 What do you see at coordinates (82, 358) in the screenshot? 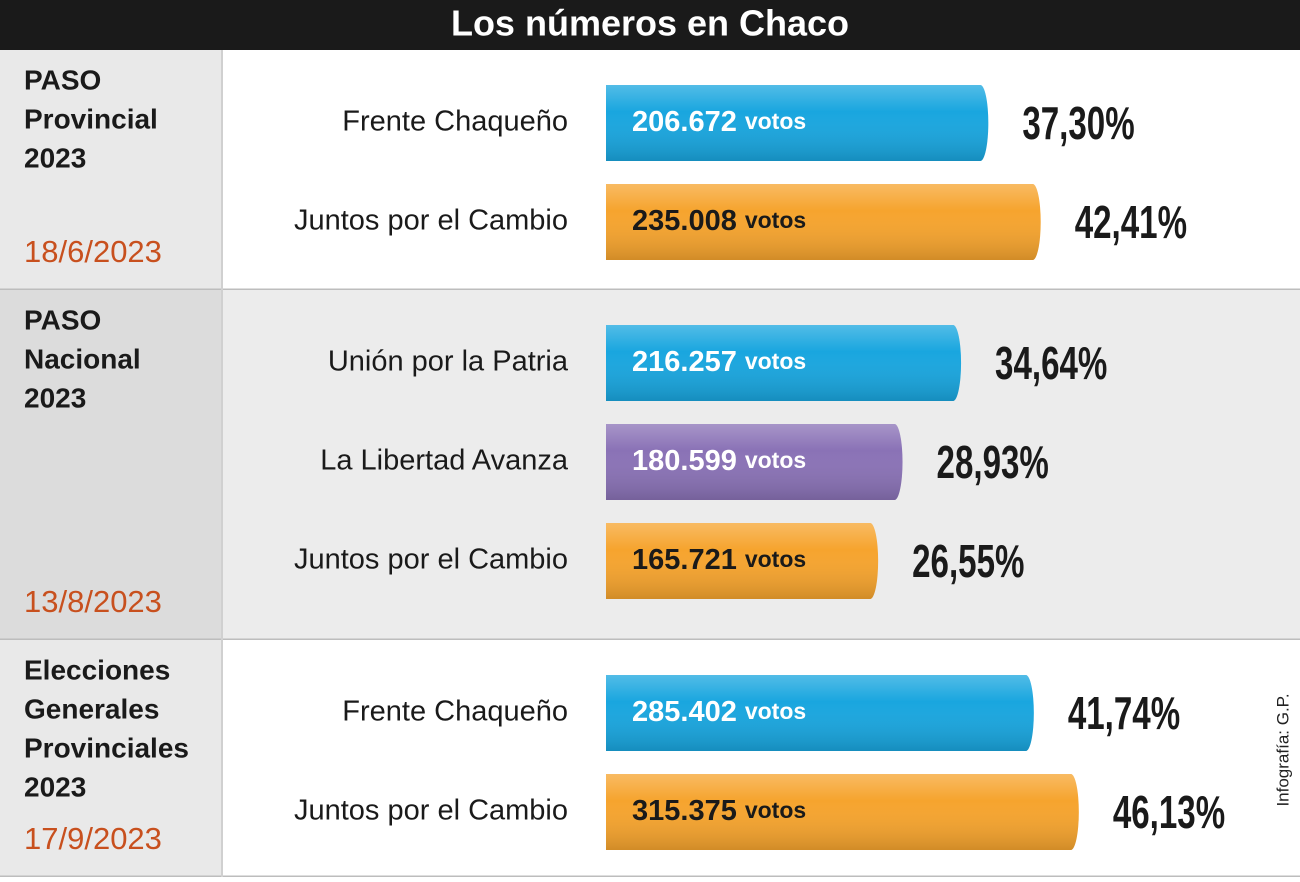
I see `section-title: Nacional` at bounding box center [82, 358].